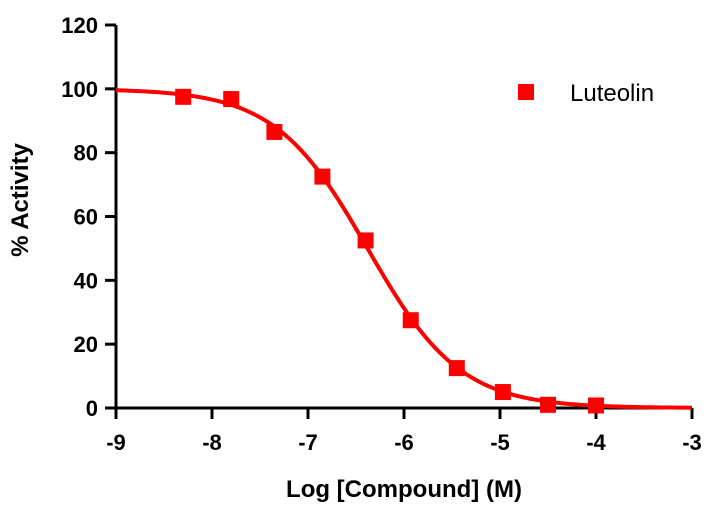 The image size is (724, 514). I want to click on x-axis-title: Log [Compound] (M), so click(404, 489).